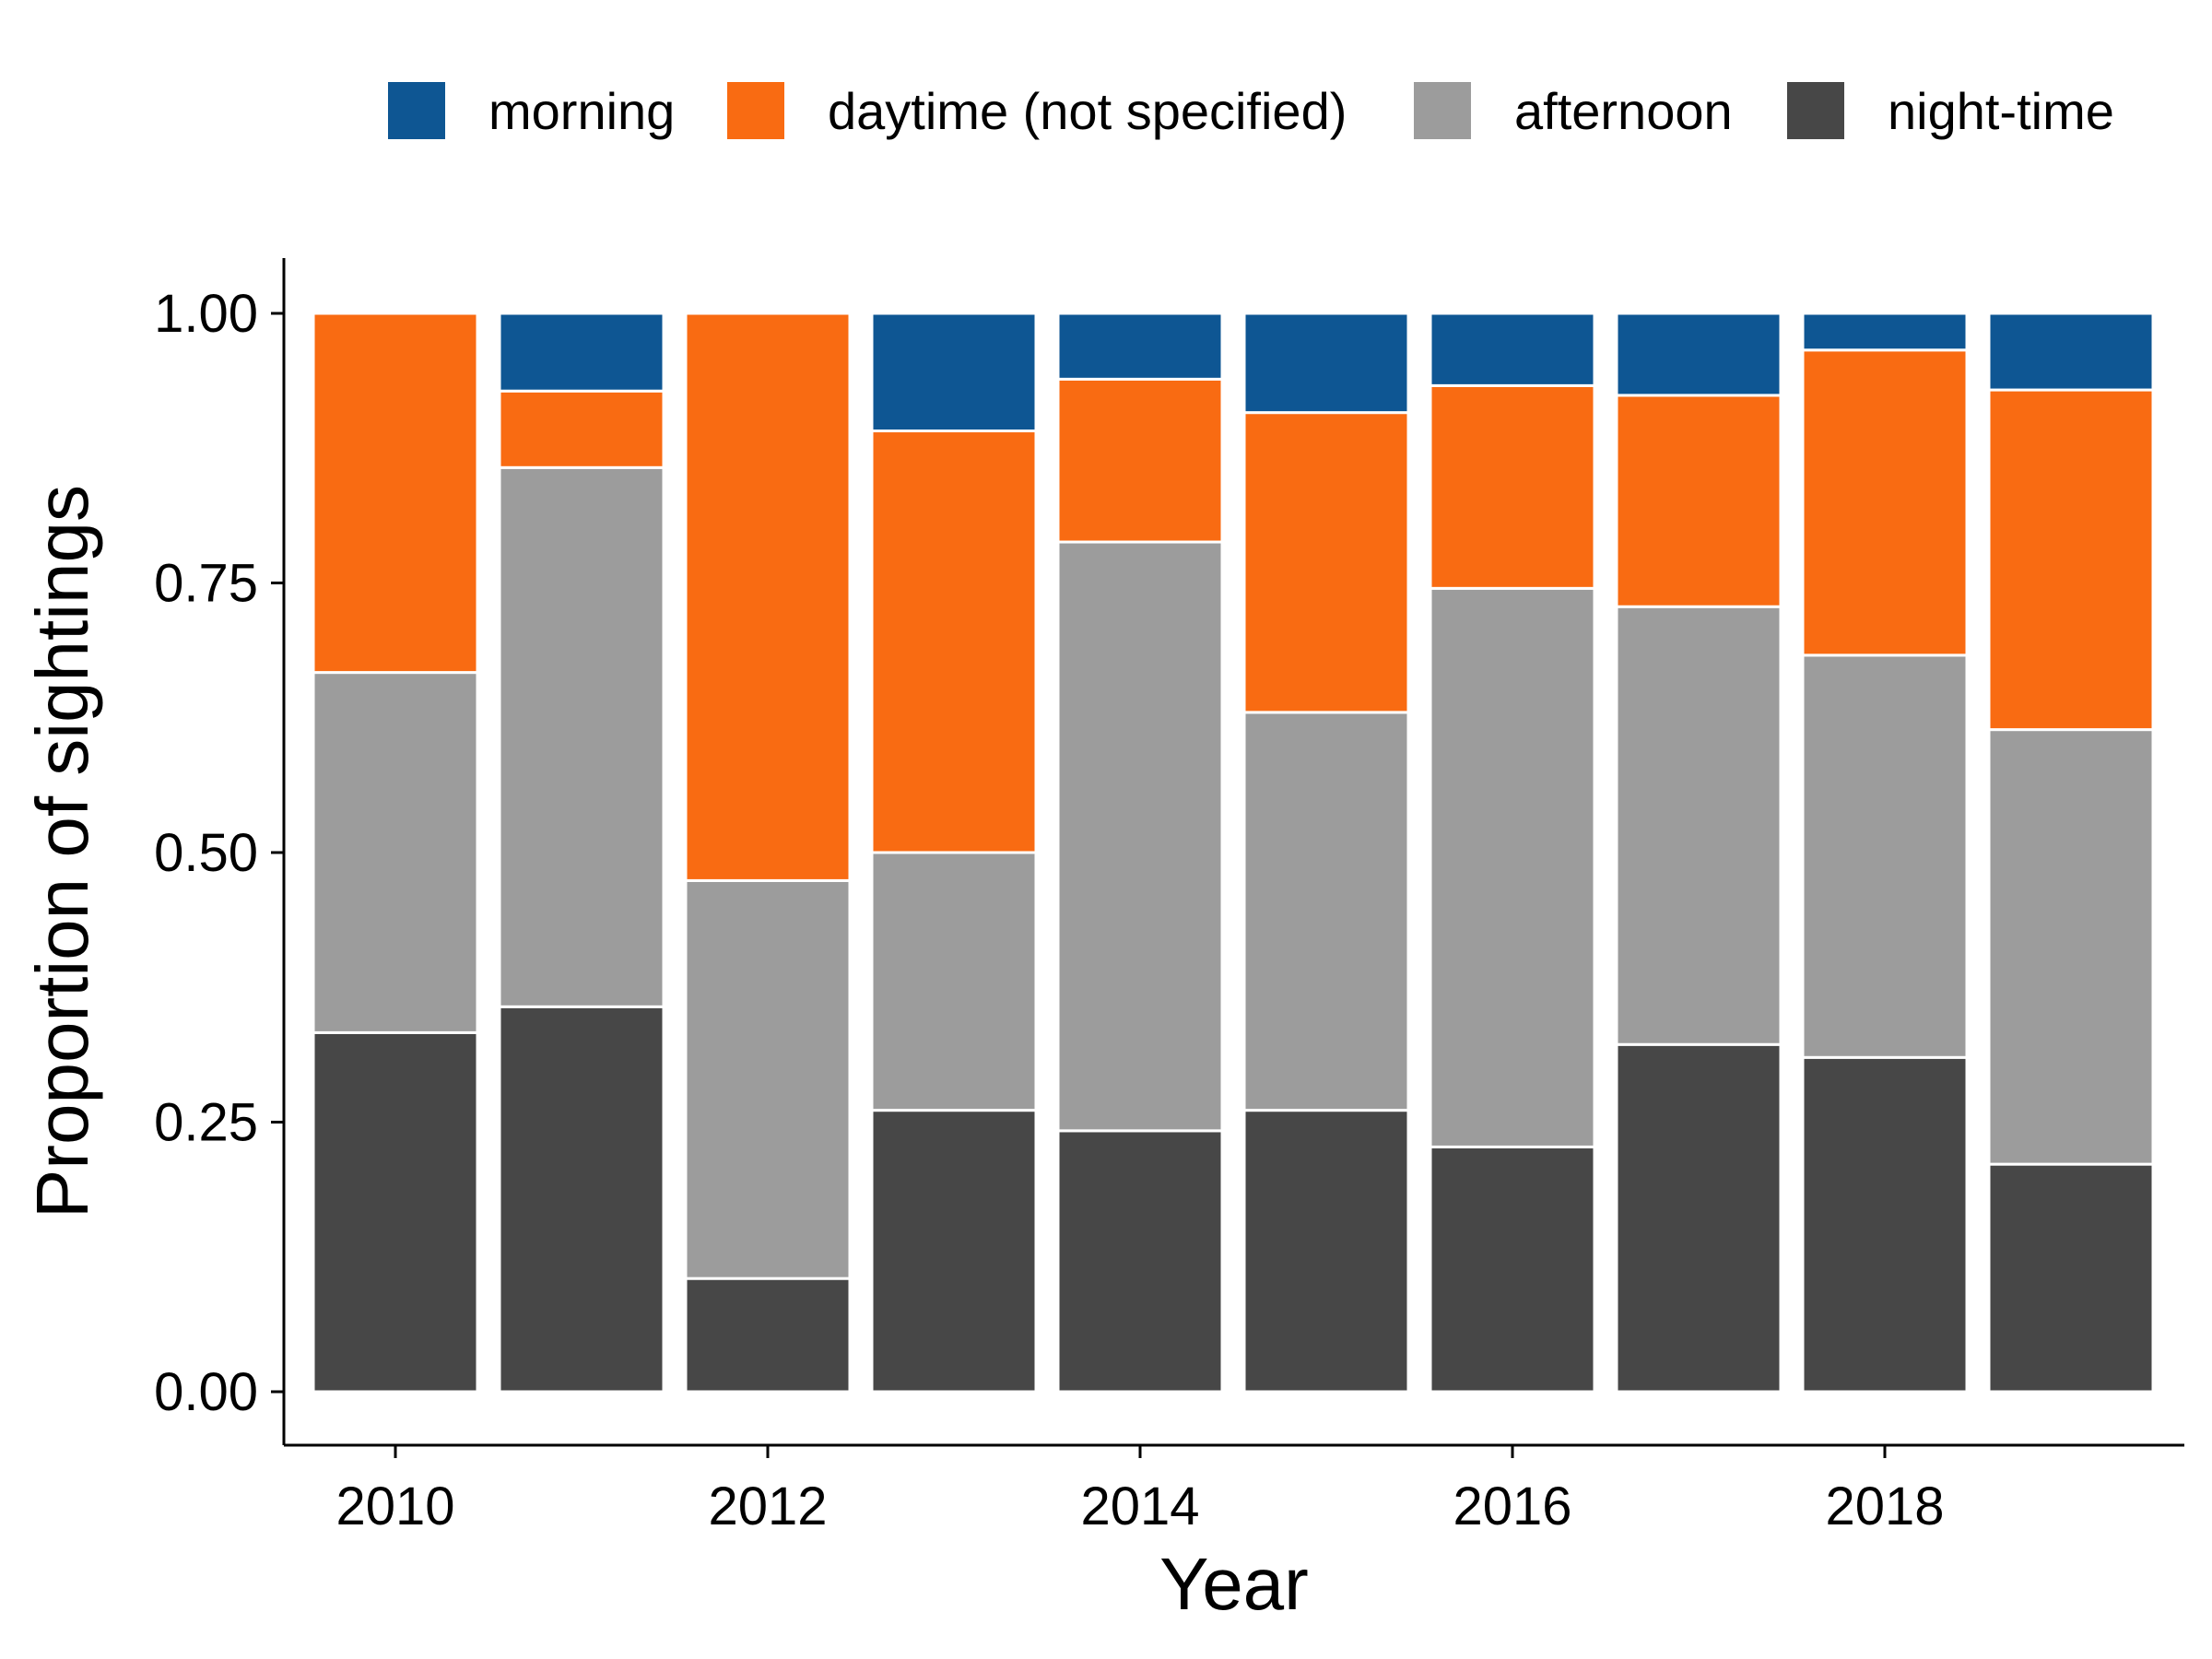 The height and width of the screenshot is (1659, 2212). I want to click on bar-segment-daytime-not-specified-2018, so click(1885, 502).